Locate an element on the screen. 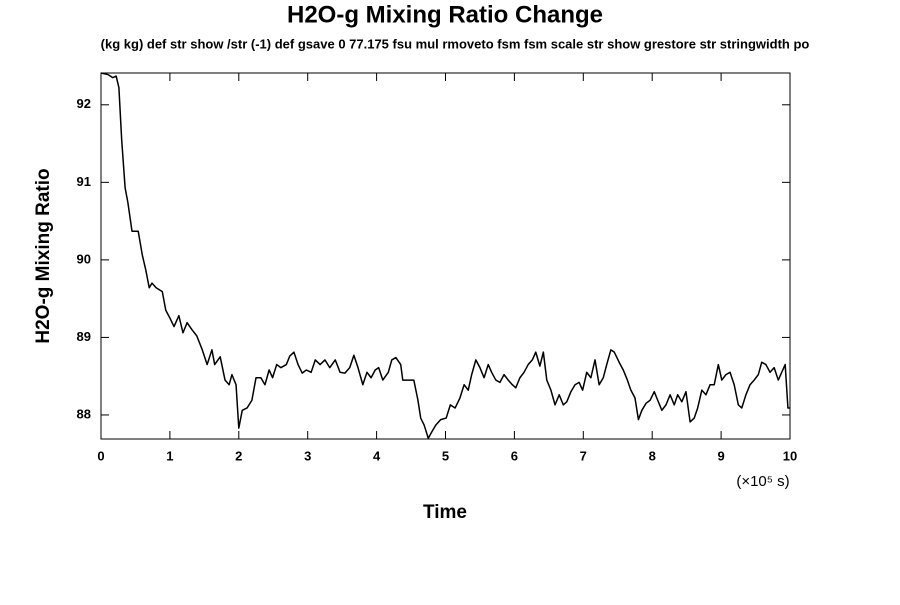 Image resolution: width=900 pixels, height=605 pixels. x-tick-label: 10 is located at coordinates (790, 455).